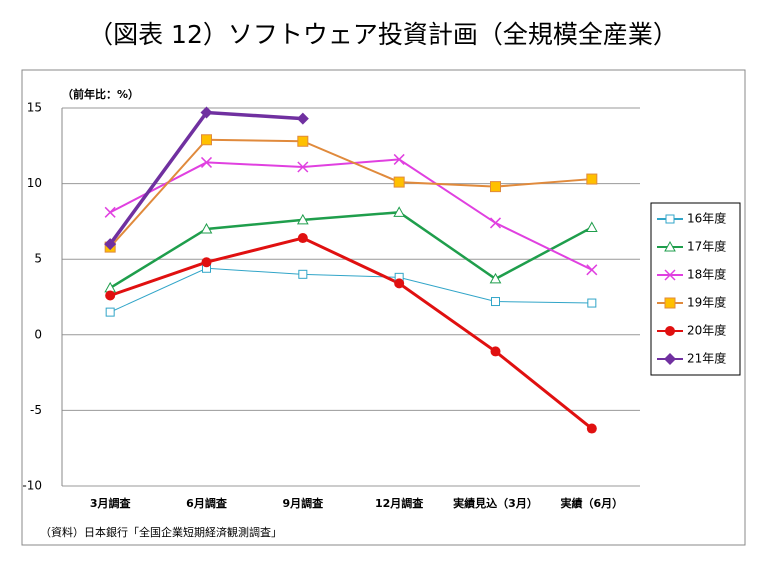 This screenshot has width=767, height=570. What do you see at coordinates (695, 289) in the screenshot?
I see `legend-box` at bounding box center [695, 289].